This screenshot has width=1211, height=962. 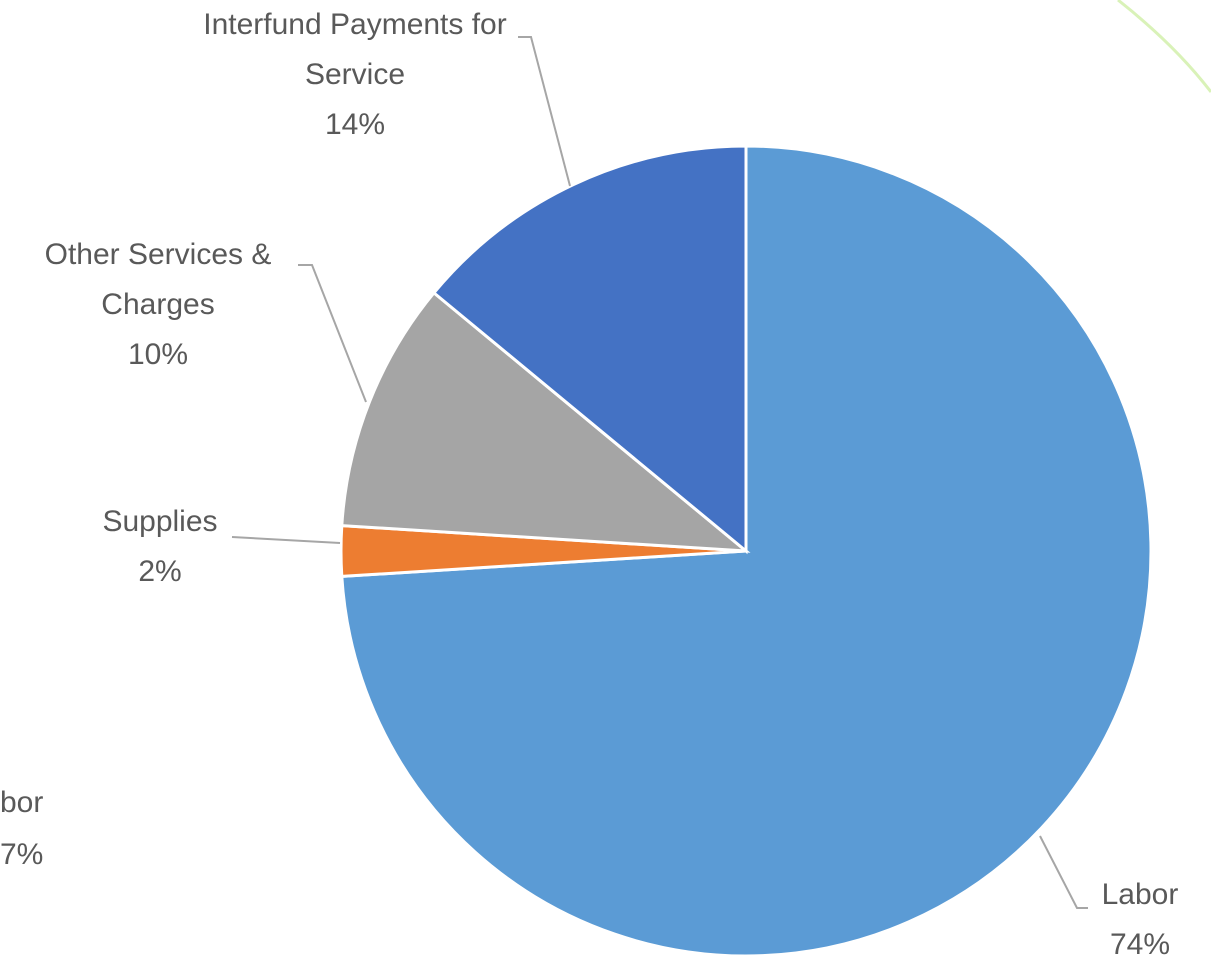 What do you see at coordinates (22, 854) in the screenshot?
I see `clipped-label: 7%` at bounding box center [22, 854].